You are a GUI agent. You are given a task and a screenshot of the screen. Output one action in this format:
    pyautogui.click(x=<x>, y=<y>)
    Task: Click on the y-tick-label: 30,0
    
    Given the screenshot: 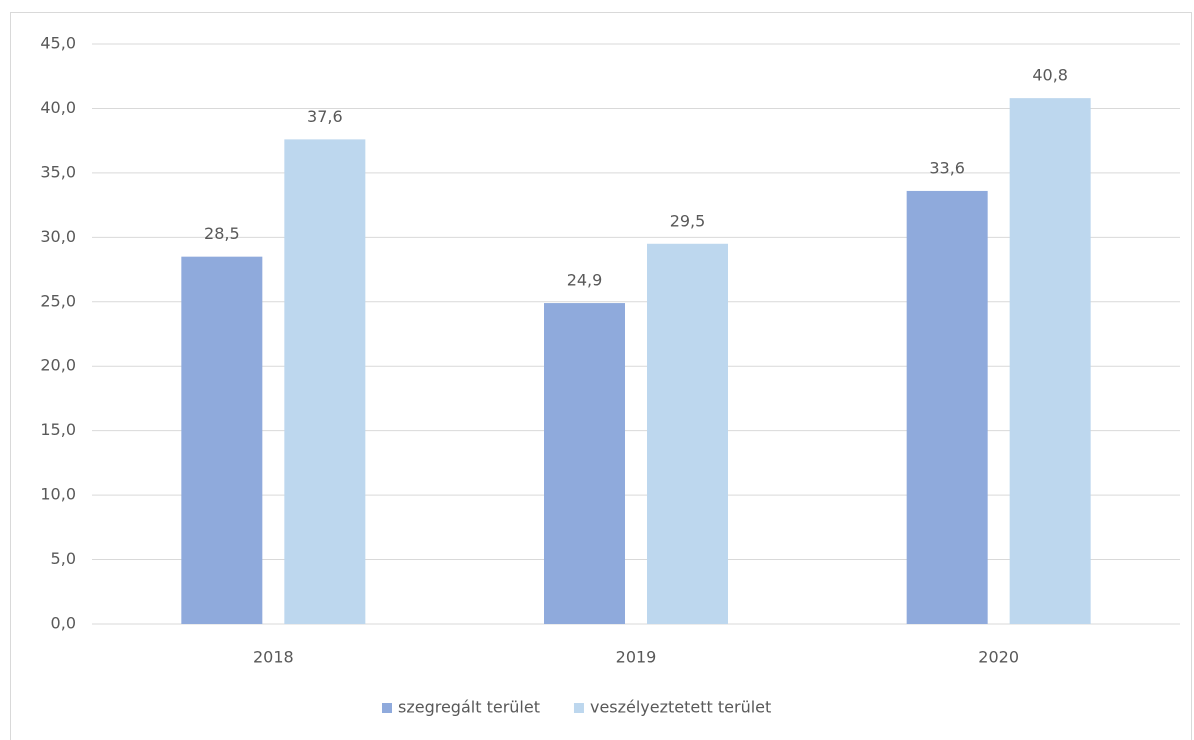 What is the action you would take?
    pyautogui.click(x=58, y=236)
    